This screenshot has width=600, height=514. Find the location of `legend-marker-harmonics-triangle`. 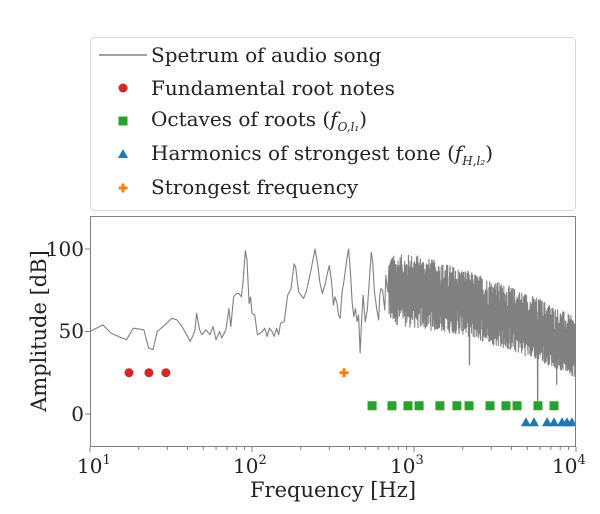

legend-marker-harmonics-triangle is located at coordinates (123, 153).